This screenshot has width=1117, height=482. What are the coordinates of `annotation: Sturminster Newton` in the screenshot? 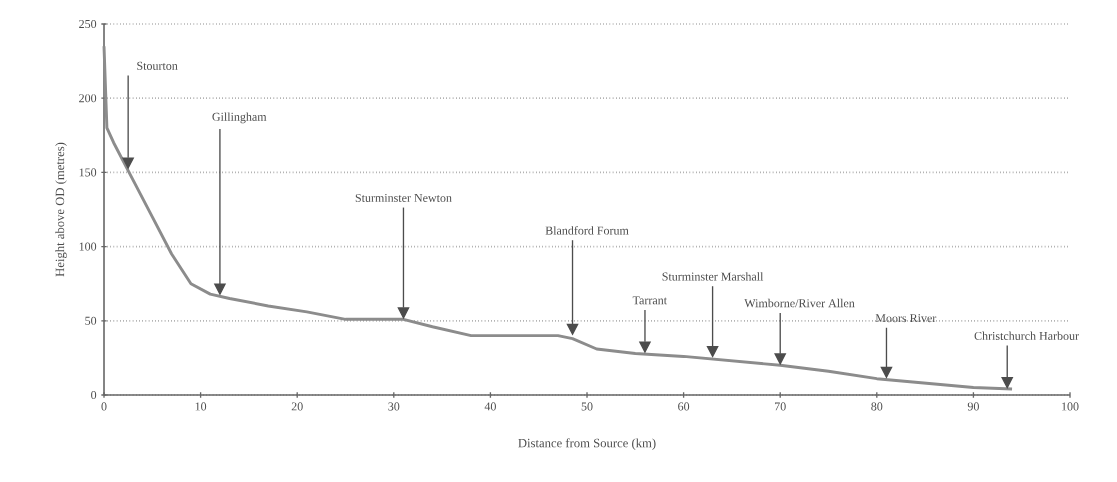 It's located at (403, 197).